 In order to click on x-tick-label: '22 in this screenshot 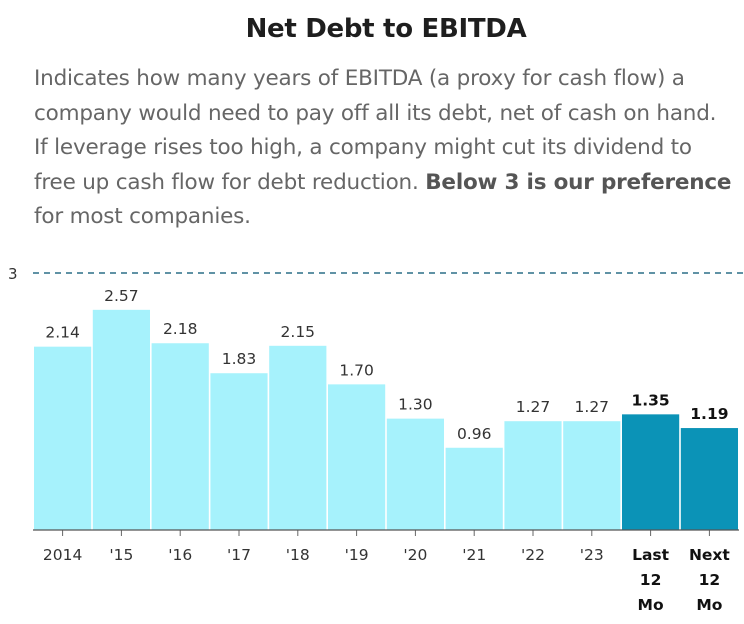, I will do `click(533, 555)`.